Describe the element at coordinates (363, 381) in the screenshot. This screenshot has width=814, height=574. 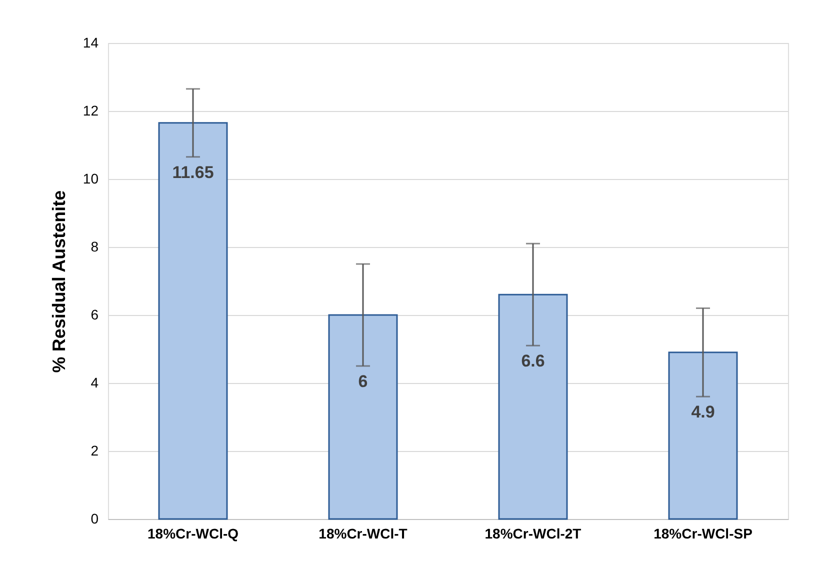
I see `data-label: 6` at that location.